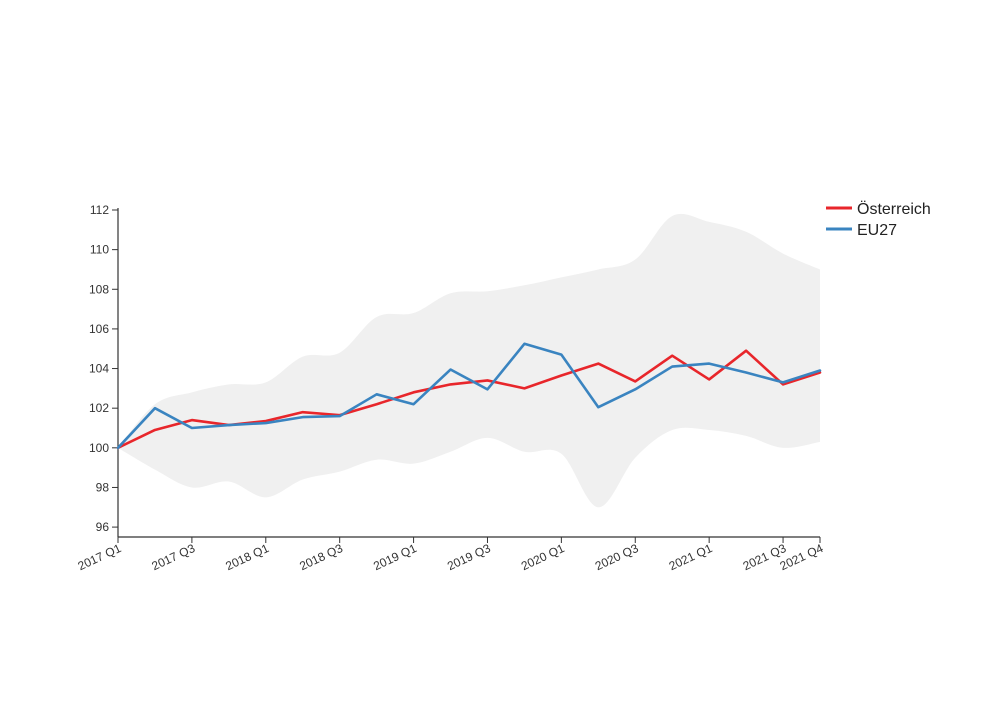 This screenshot has height=723, width=1000. Describe the element at coordinates (617, 557) in the screenshot. I see `x-tick-label: 2020 Q3` at that location.